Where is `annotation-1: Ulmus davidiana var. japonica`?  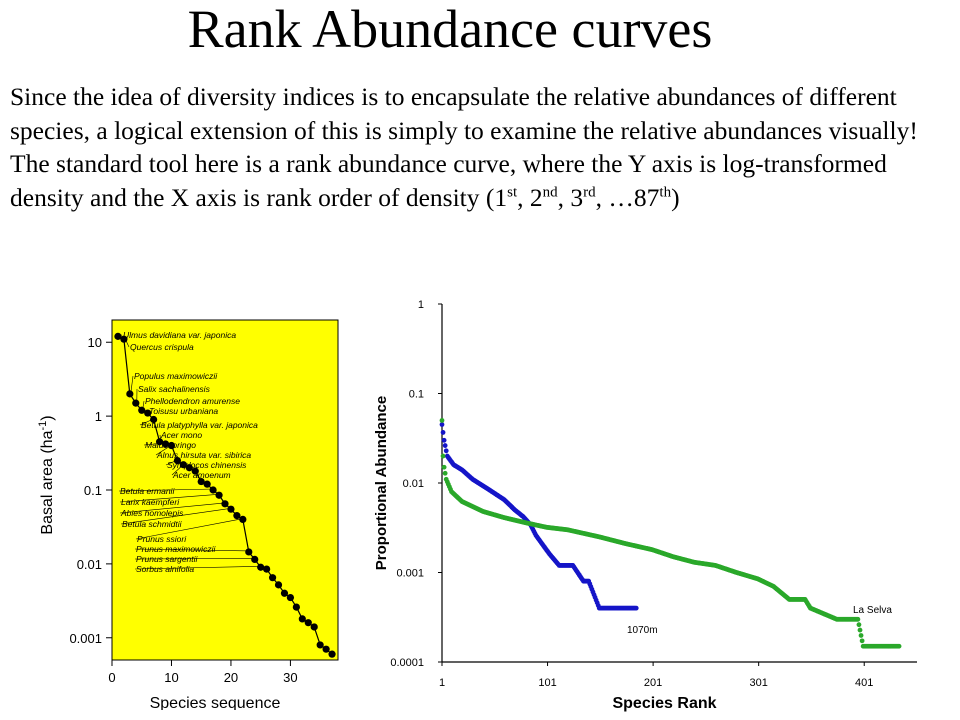 annotation-1: Ulmus davidiana var. japonica is located at coordinates (179, 335).